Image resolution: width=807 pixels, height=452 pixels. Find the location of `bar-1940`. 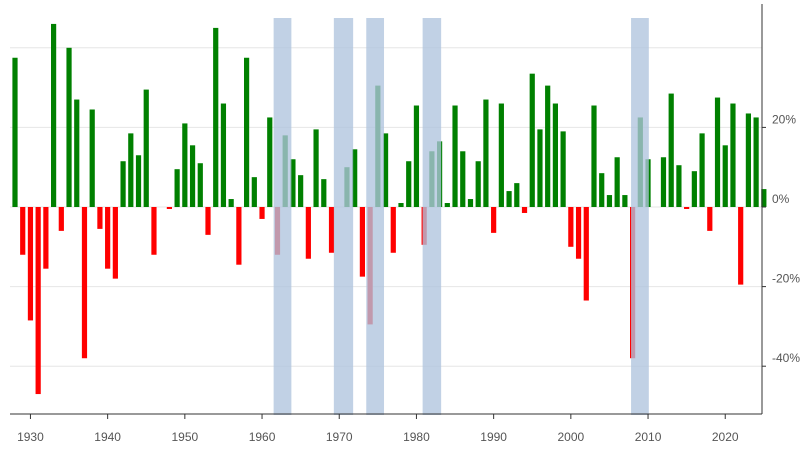

bar-1940 is located at coordinates (108, 238).